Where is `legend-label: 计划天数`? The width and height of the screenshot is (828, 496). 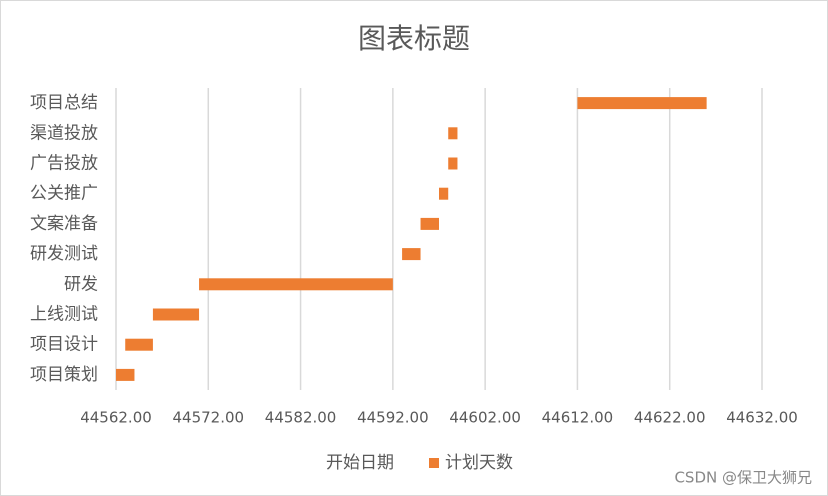 legend-label: 计划天数 is located at coordinates (479, 463).